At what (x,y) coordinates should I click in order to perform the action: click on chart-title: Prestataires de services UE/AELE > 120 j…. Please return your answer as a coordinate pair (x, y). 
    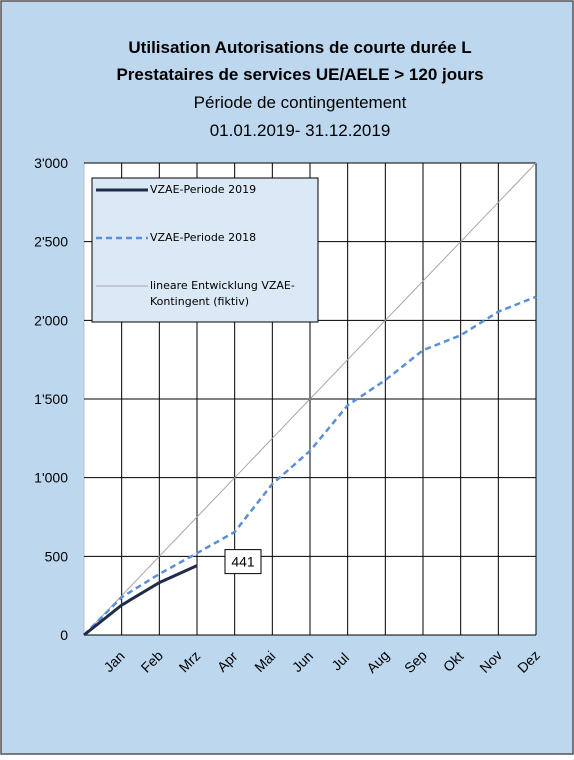
    Looking at the image, I should click on (299, 74).